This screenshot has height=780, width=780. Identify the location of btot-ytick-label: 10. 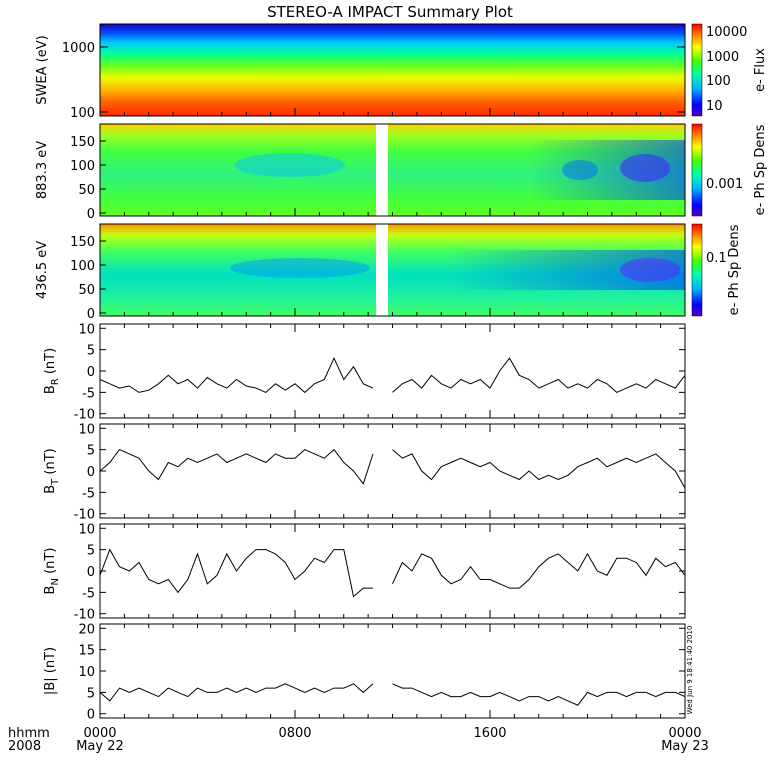
(86, 672).